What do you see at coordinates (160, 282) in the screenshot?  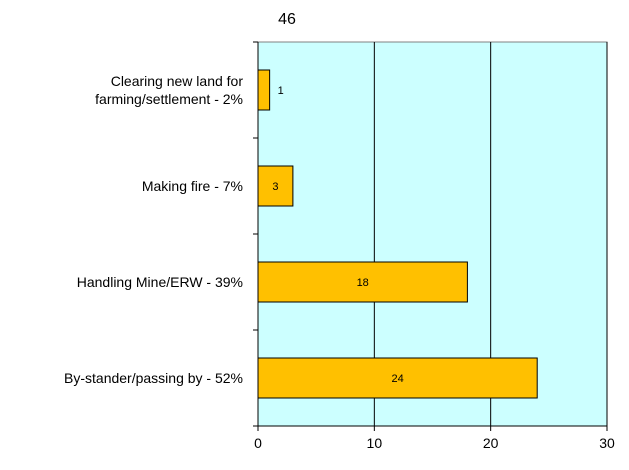 I see `category-label-2: Handling Mine/ERW - 39%` at bounding box center [160, 282].